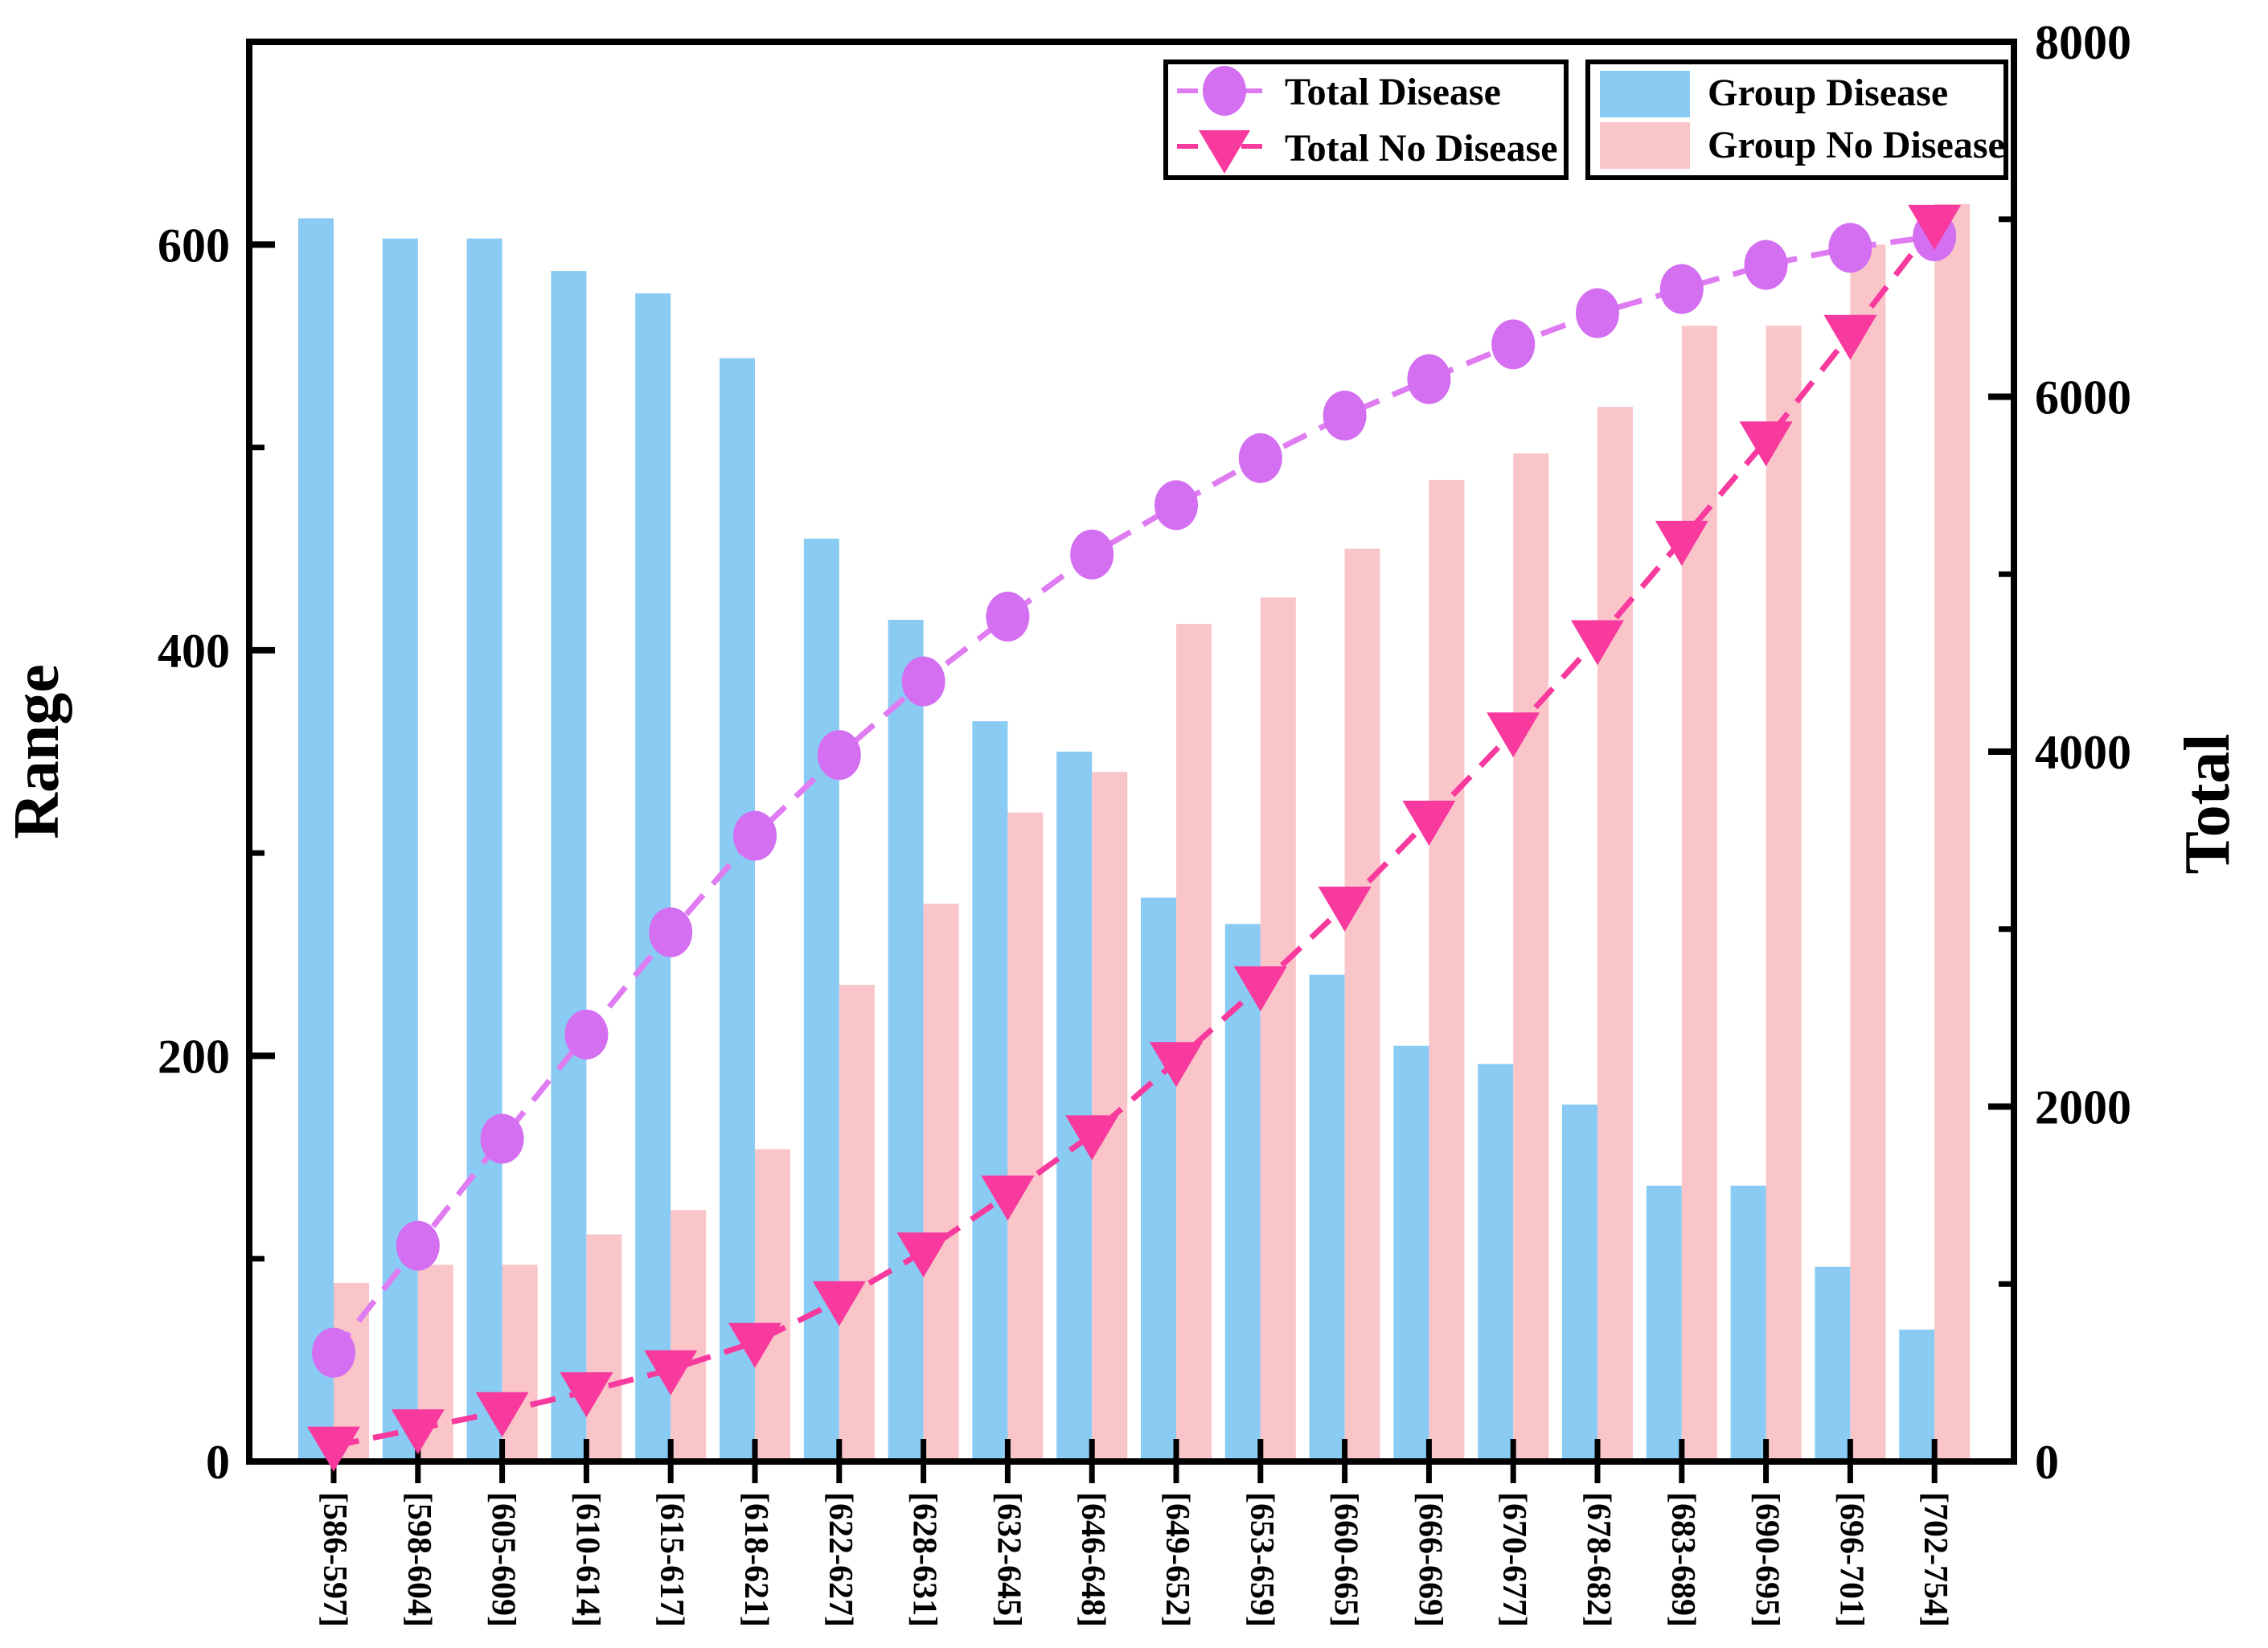 This screenshot has height=1648, width=2268. I want to click on x-category-label: [646-648], so click(1092, 1560).